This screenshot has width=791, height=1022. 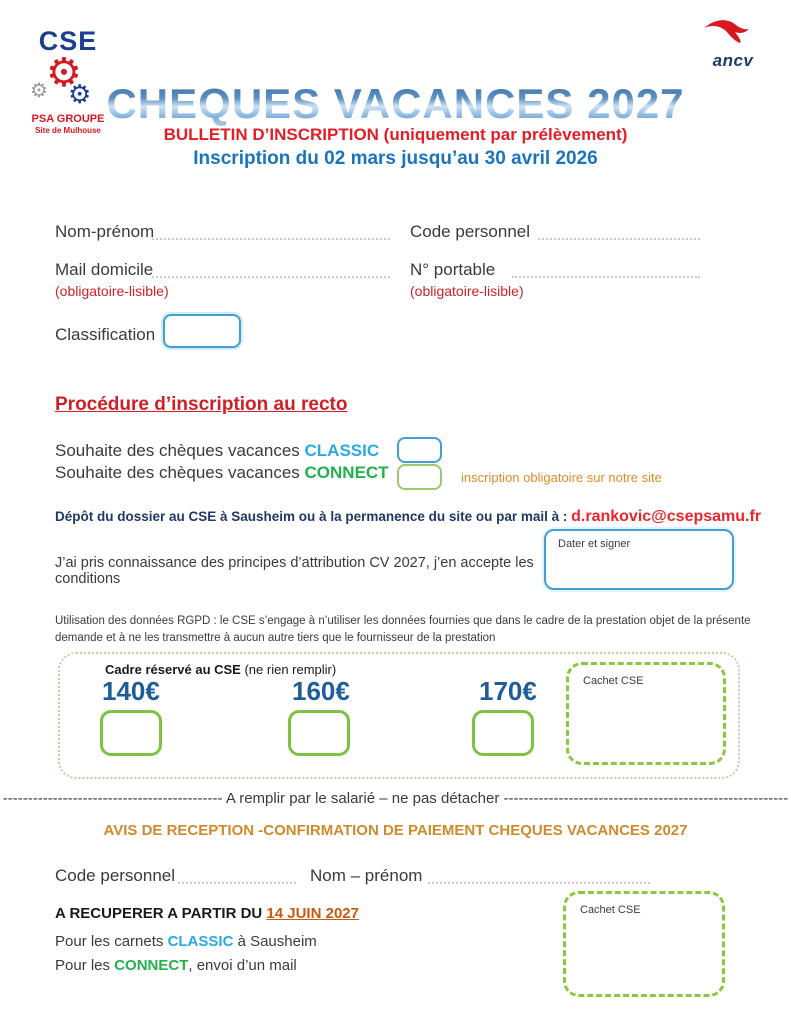 I want to click on classic-word: CLASSIC, so click(x=342, y=450).